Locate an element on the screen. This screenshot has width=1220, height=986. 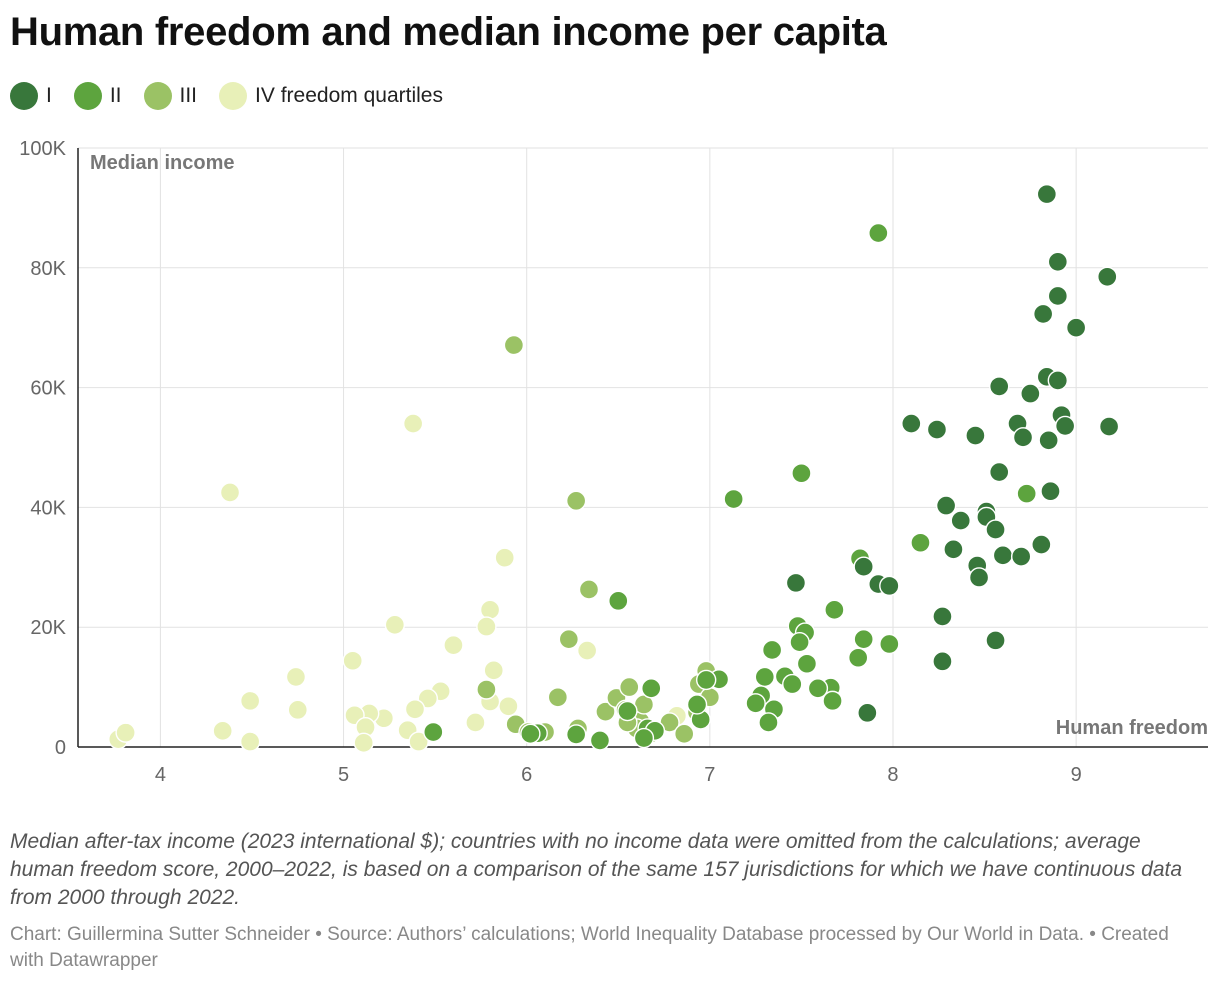
y-tick-label: 0 is located at coordinates (60, 748).